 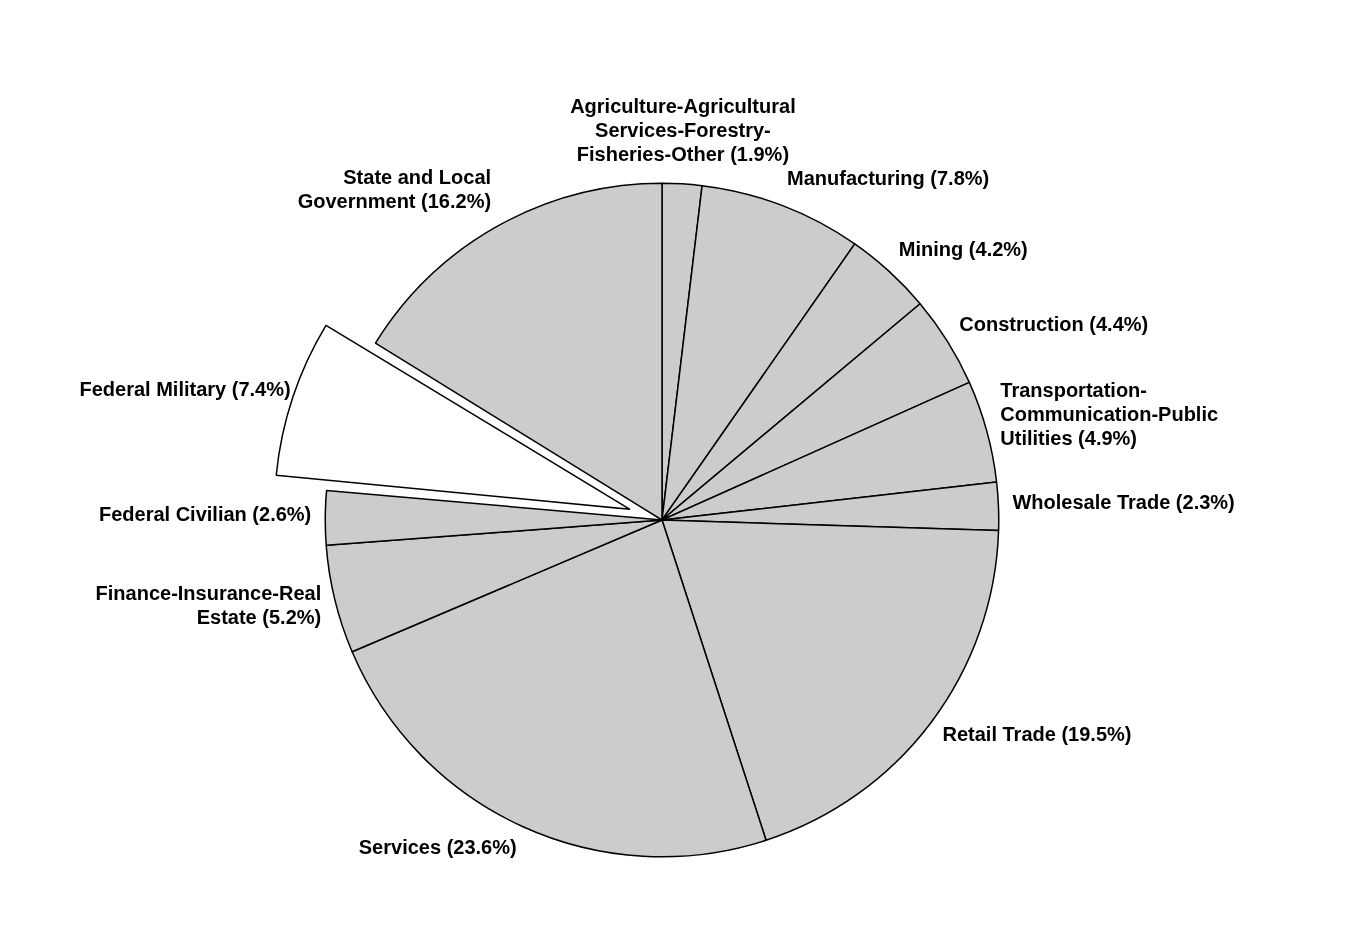 What do you see at coordinates (437, 846) in the screenshot?
I see `slice-label: Services (23.6%)` at bounding box center [437, 846].